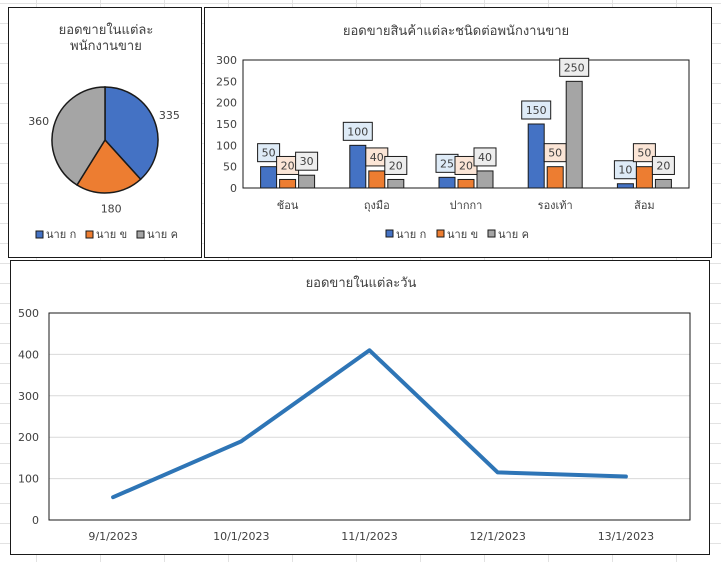  What do you see at coordinates (28, 354) in the screenshot?
I see `y-tick-label: 400` at bounding box center [28, 354].